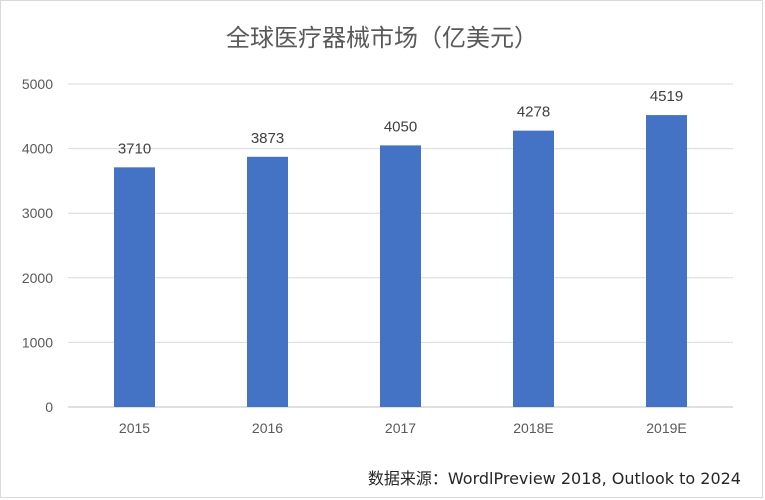 The width and height of the screenshot is (765, 500). Describe the element at coordinates (533, 112) in the screenshot. I see `data-label: 4278` at that location.